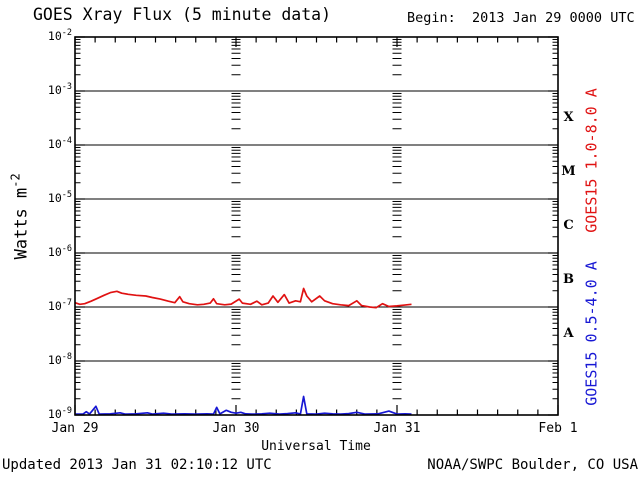 Image resolution: width=640 pixels, height=480 pixels. I want to click on legend-goes15-short: GOES15 0.5-4.0 A, so click(591, 333).